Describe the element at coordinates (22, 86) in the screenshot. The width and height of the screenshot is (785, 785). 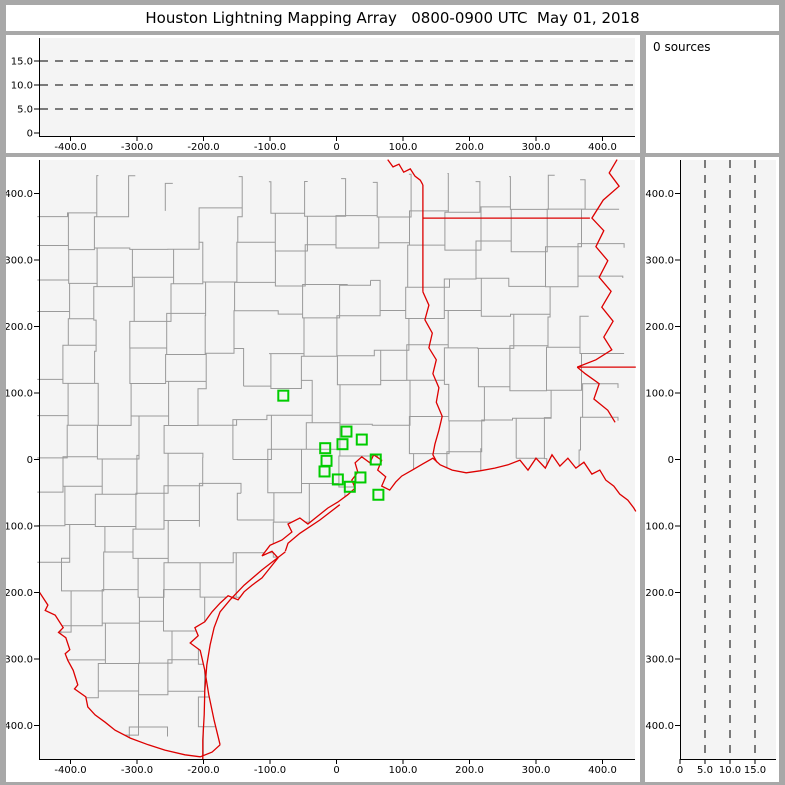
I see `y-tick-label: 10.0` at that location.